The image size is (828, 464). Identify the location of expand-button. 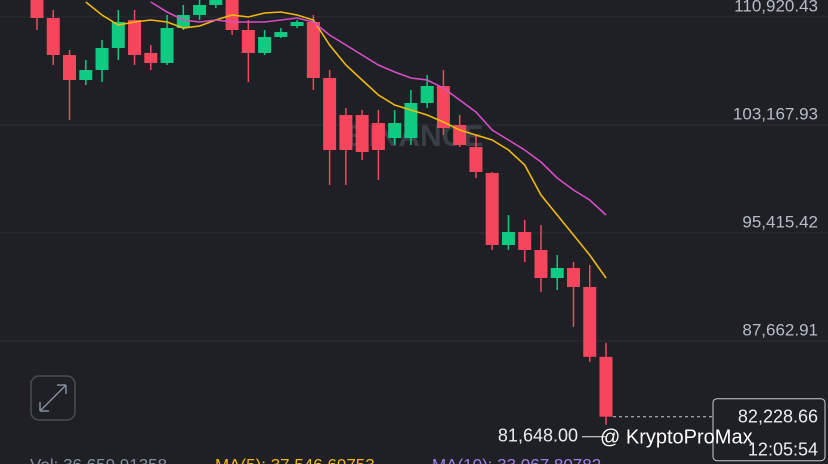
(53, 398).